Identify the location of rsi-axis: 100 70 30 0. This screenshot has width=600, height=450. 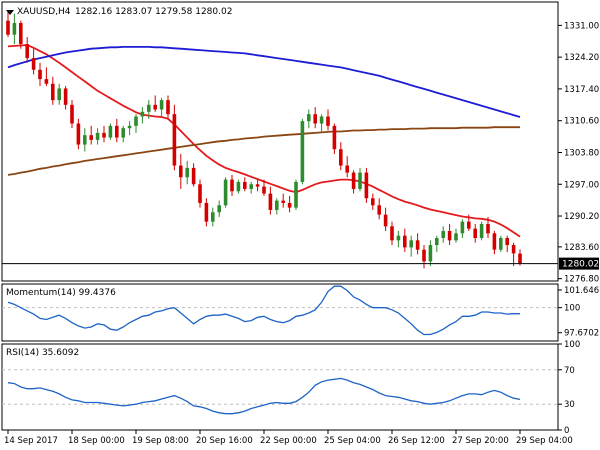
(569, 388).